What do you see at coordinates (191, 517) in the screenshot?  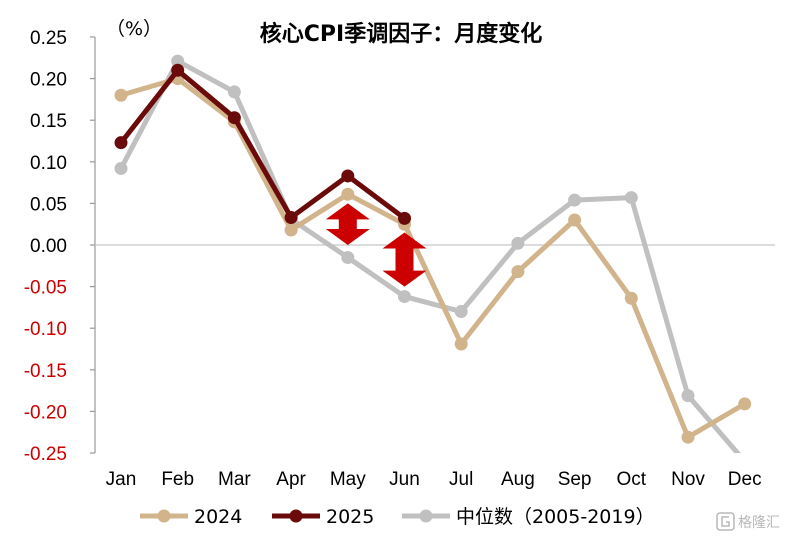 I see `legend-item: 2024` at bounding box center [191, 517].